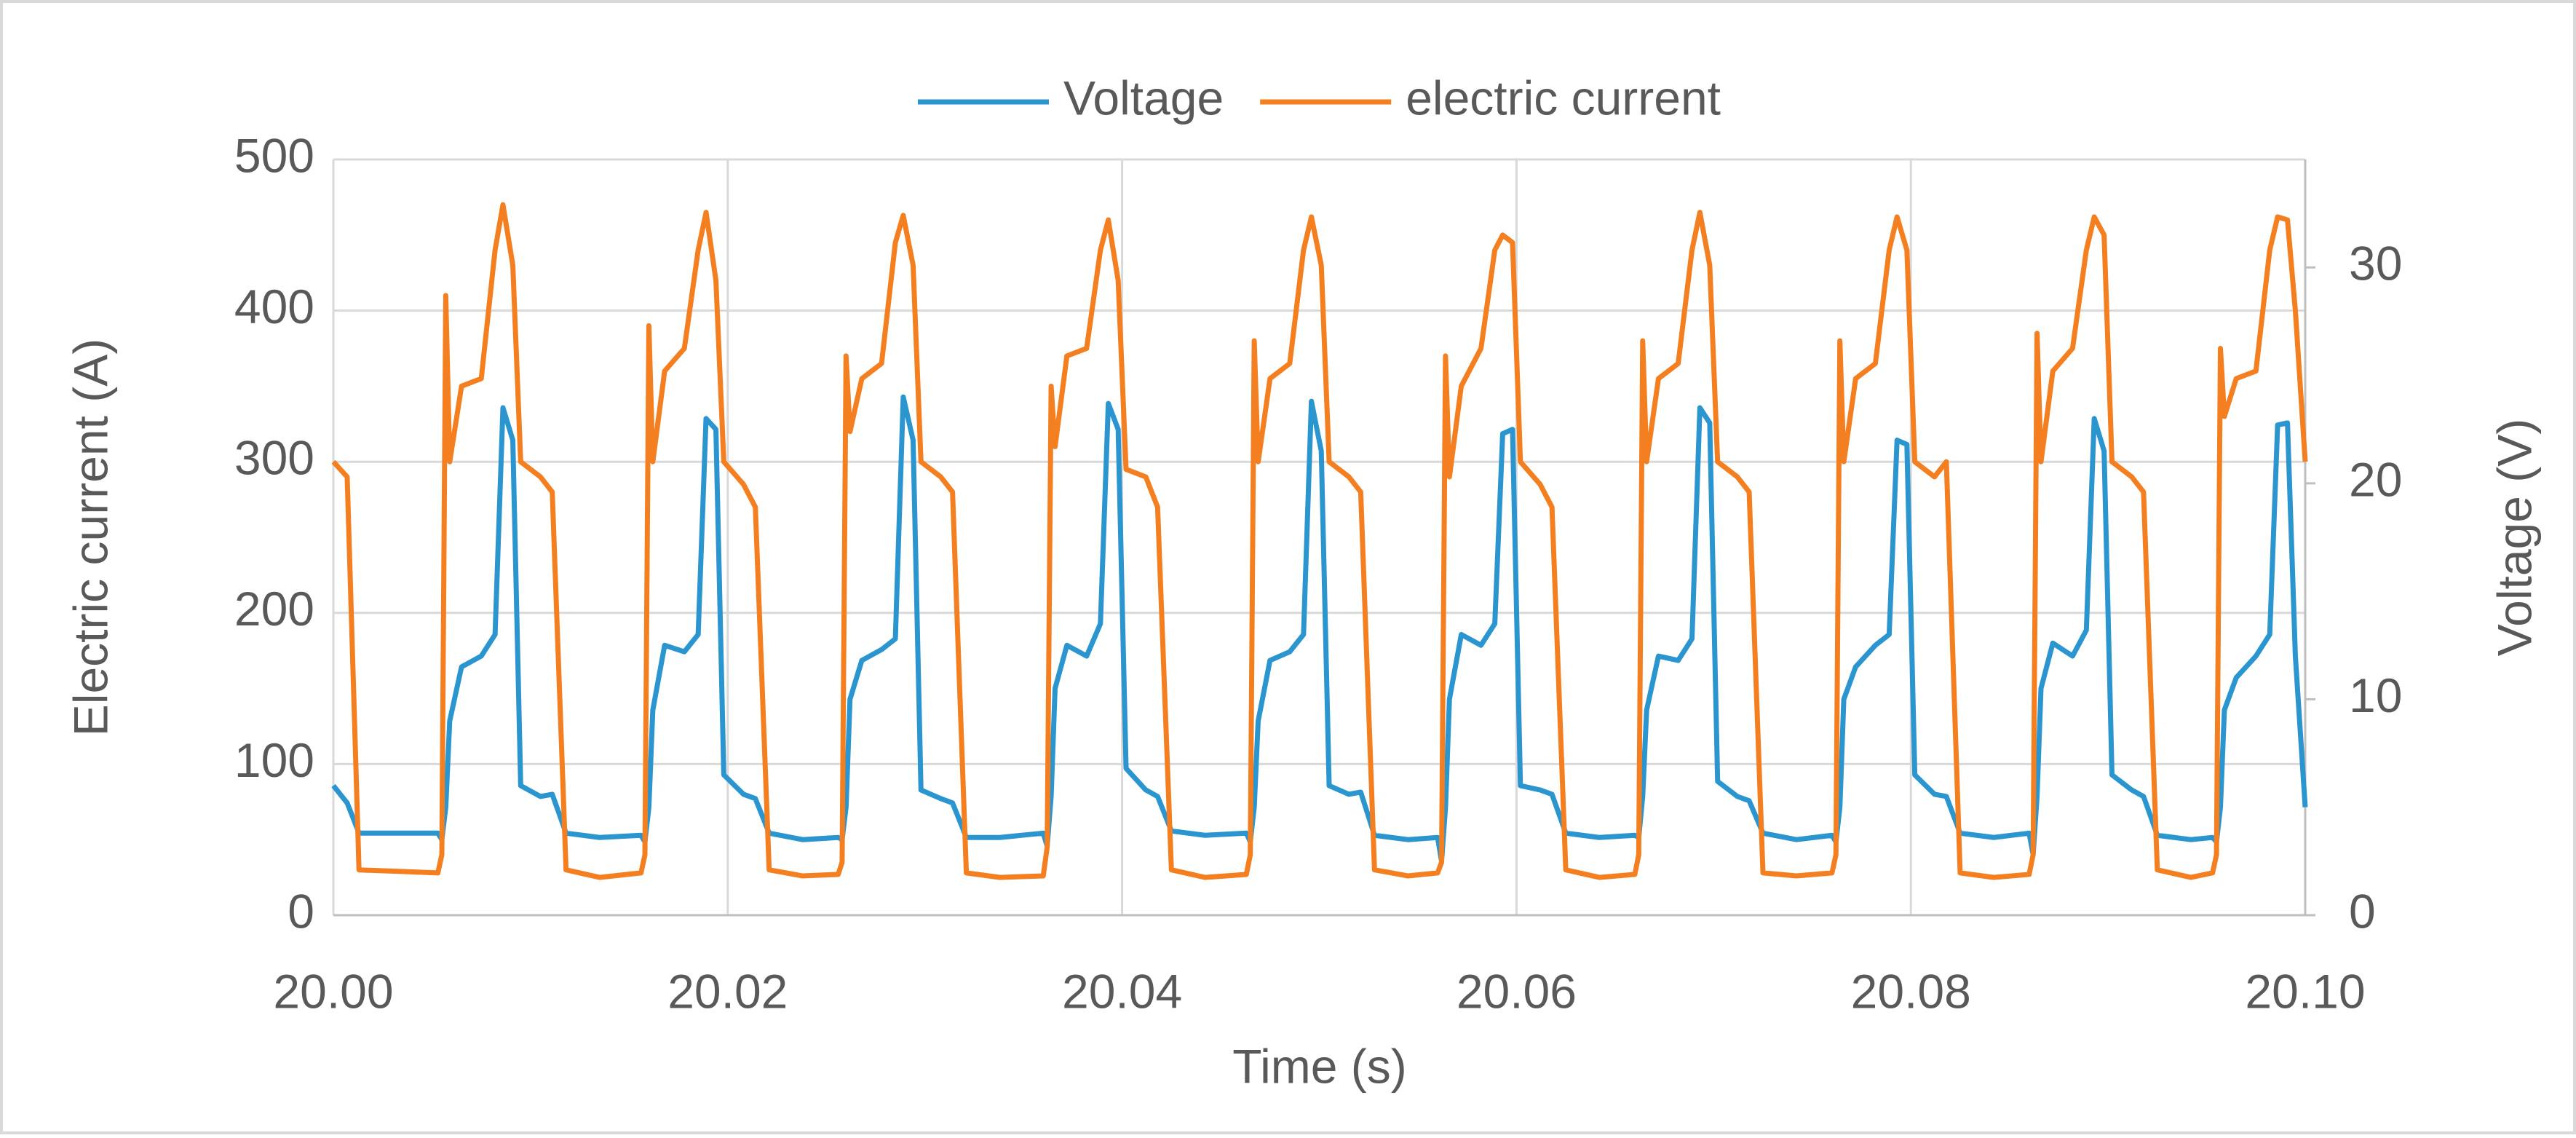 Image resolution: width=2576 pixels, height=1138 pixels. What do you see at coordinates (90, 537) in the screenshot?
I see `y-axis-label: Electric current (A)` at bounding box center [90, 537].